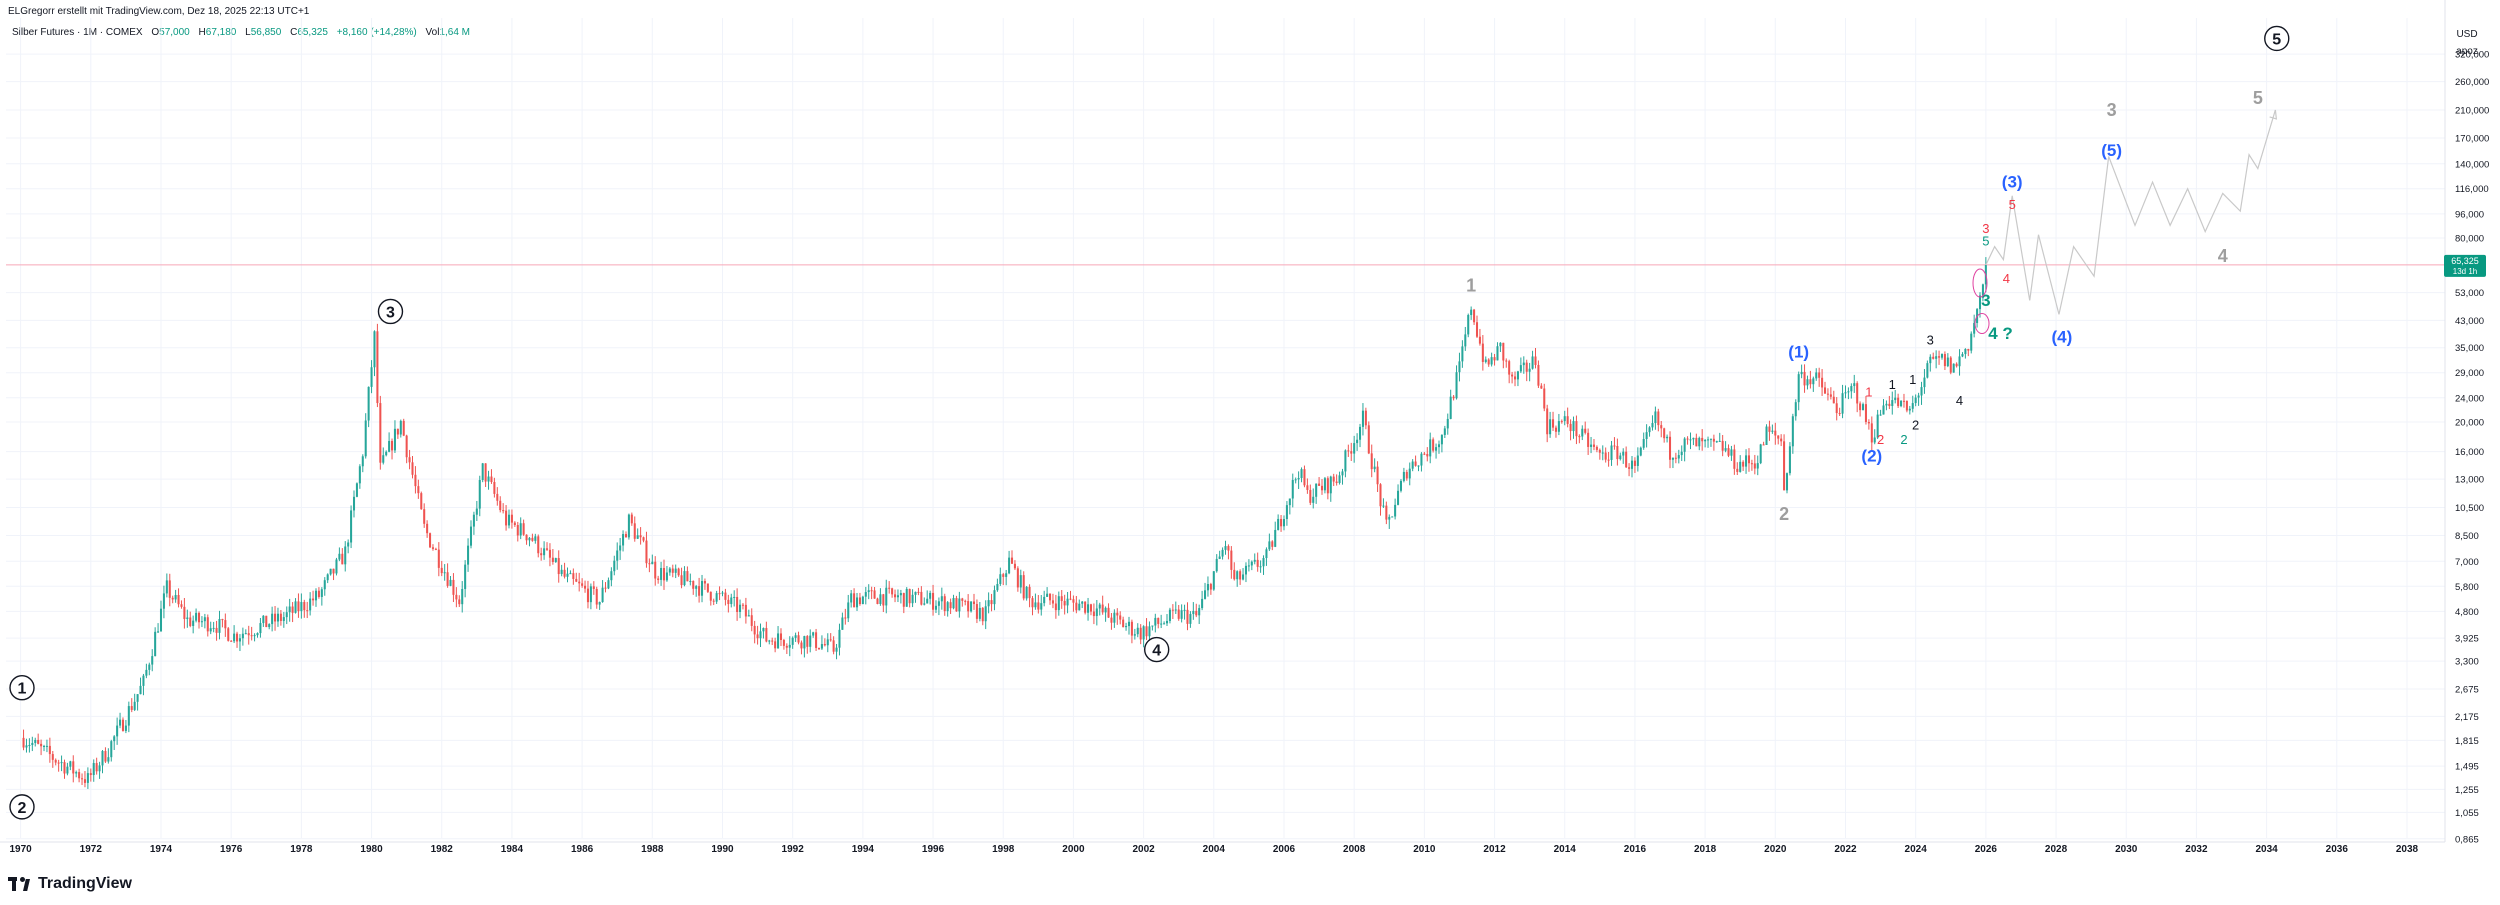 The image size is (2500, 905). Describe the element at coordinates (2111, 150) in the screenshot. I see `wave-label-text: (5)` at that location.